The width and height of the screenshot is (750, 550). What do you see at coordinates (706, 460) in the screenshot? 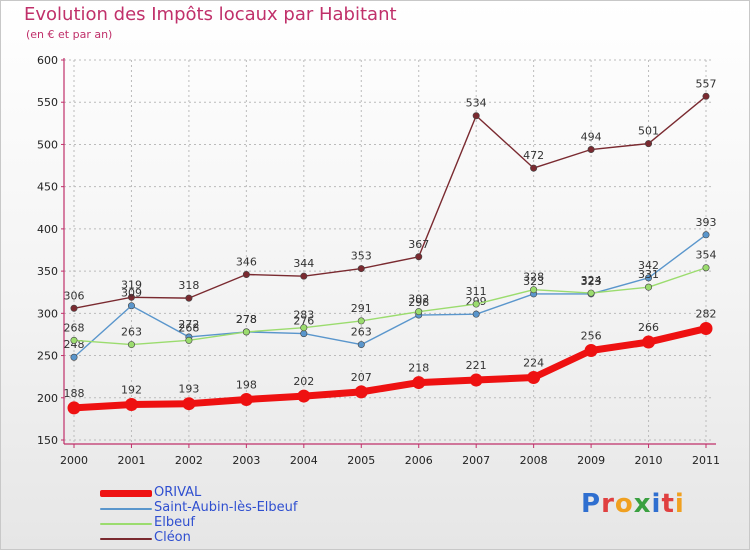
I see `x-tick-label: 2011` at bounding box center [706, 460].